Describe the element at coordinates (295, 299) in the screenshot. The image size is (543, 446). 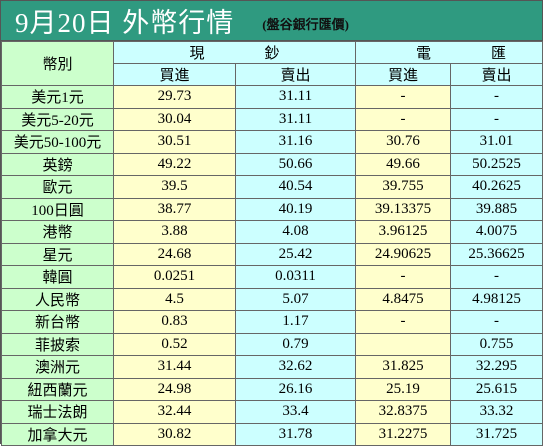
I see `rate-cell: 5.07` at that location.